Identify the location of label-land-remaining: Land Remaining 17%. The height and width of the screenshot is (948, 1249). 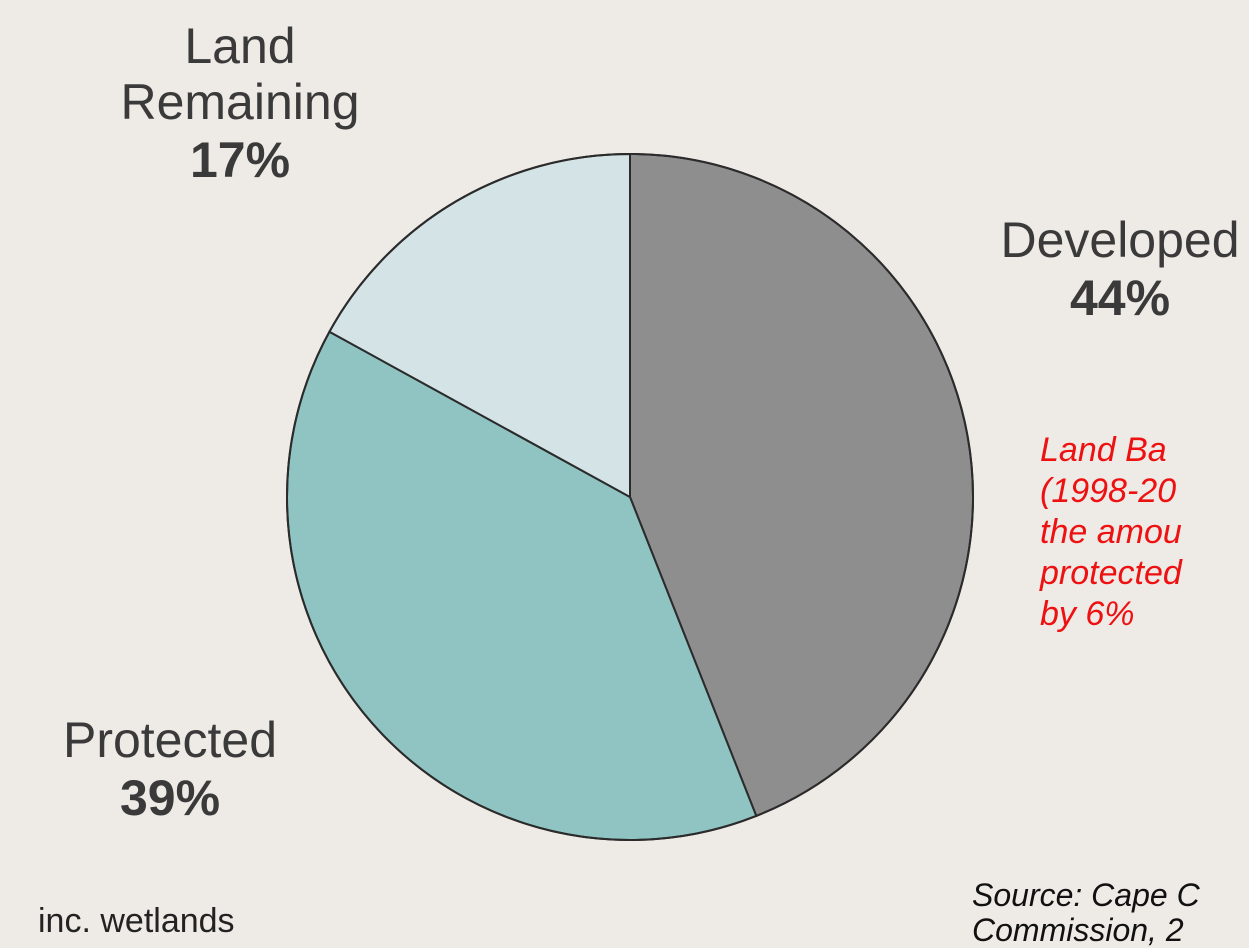
(240, 104).